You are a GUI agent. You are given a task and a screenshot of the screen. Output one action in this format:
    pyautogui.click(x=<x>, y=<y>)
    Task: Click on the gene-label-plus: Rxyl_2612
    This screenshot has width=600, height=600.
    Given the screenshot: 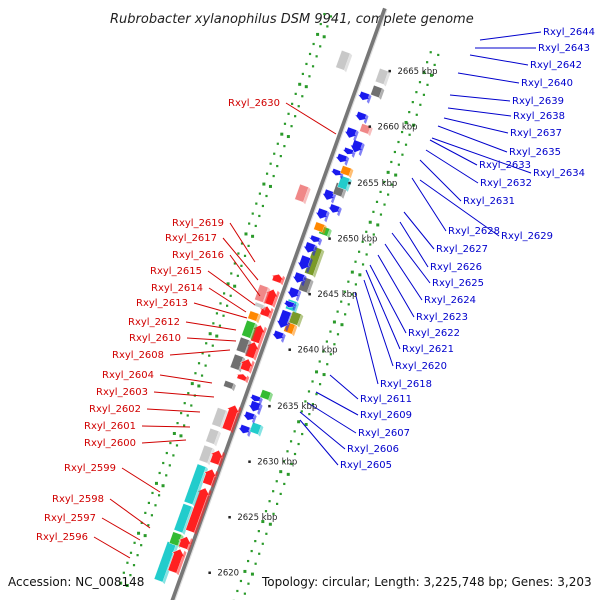 What is the action you would take?
    pyautogui.click(x=154, y=322)
    